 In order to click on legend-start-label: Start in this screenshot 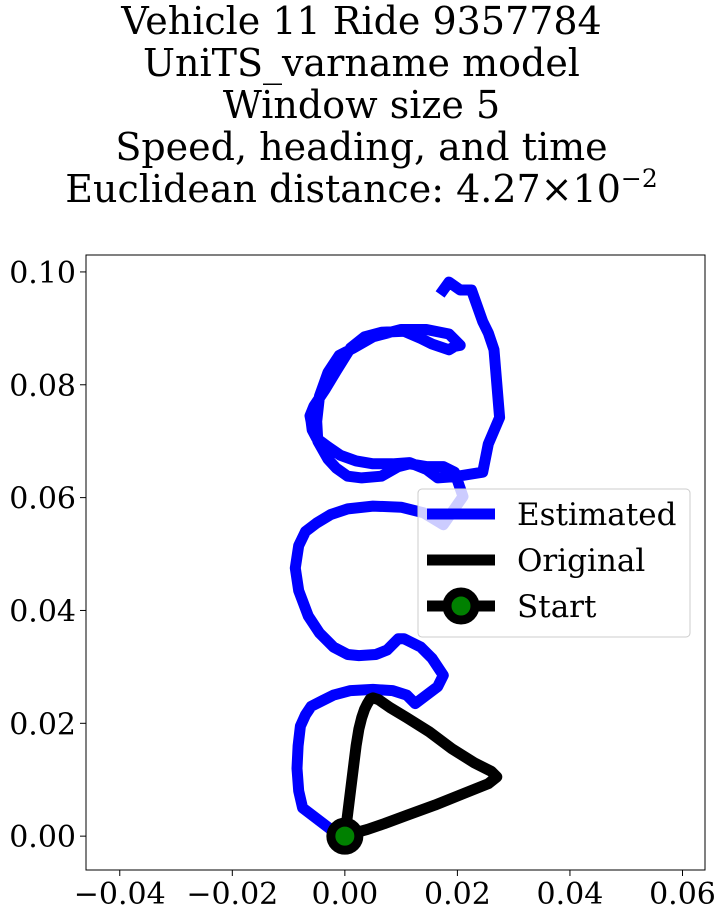, I will do `click(557, 607)`.